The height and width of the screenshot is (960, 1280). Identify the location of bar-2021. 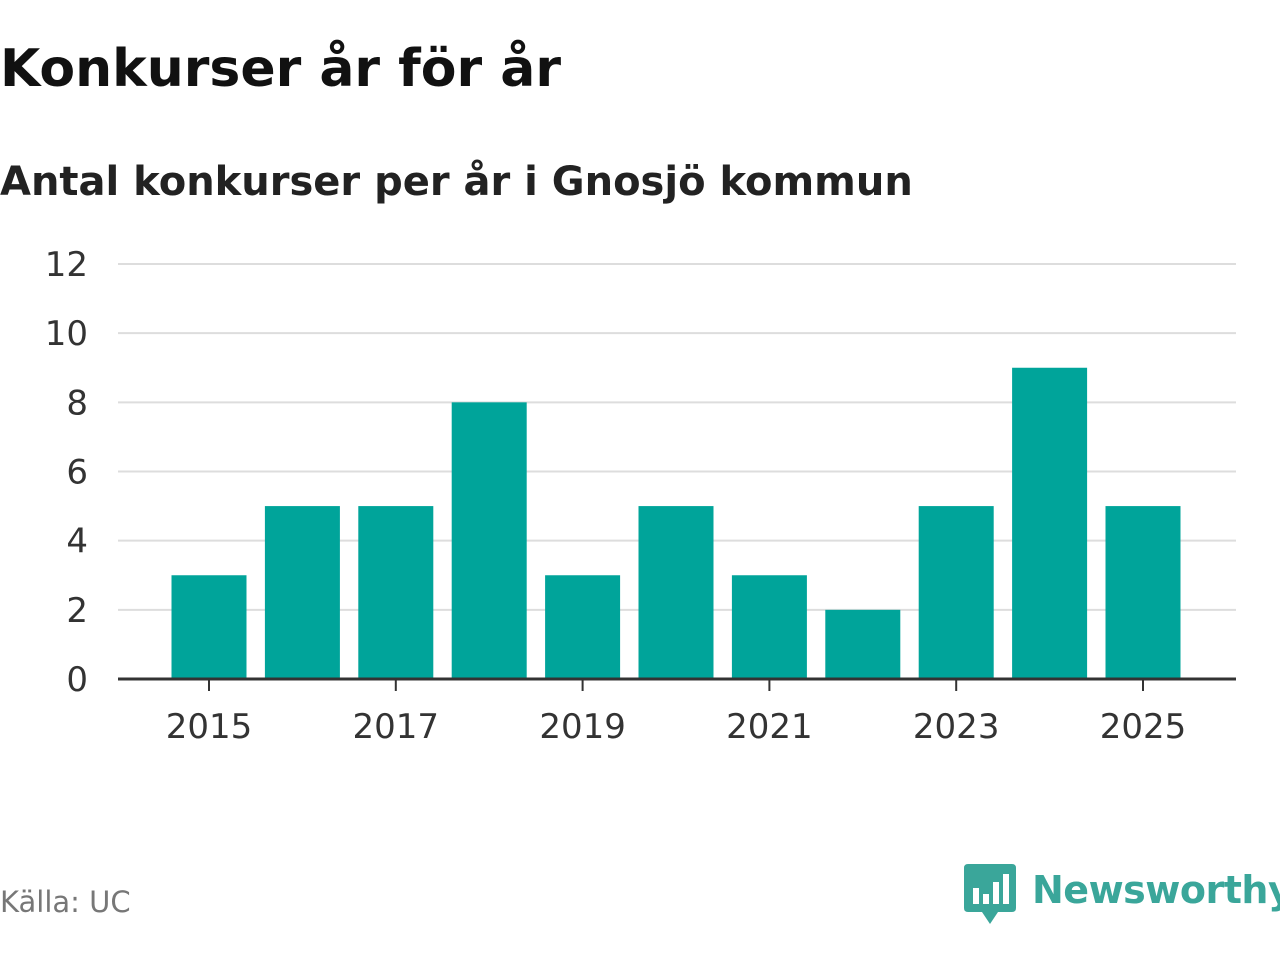
(769, 627).